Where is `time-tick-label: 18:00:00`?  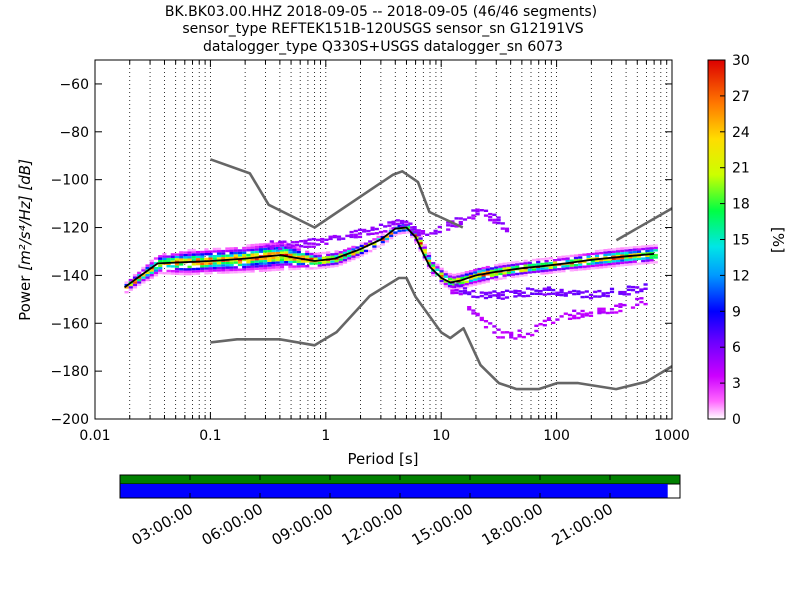 time-tick-label: 18:00:00 is located at coordinates (512, 524).